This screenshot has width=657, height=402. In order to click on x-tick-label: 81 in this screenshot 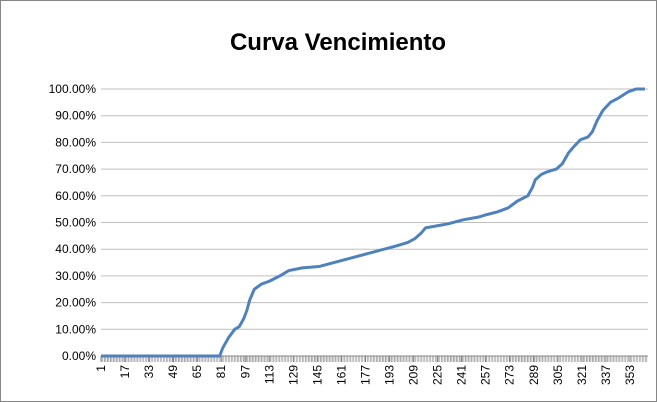, I will do `click(221, 372)`.